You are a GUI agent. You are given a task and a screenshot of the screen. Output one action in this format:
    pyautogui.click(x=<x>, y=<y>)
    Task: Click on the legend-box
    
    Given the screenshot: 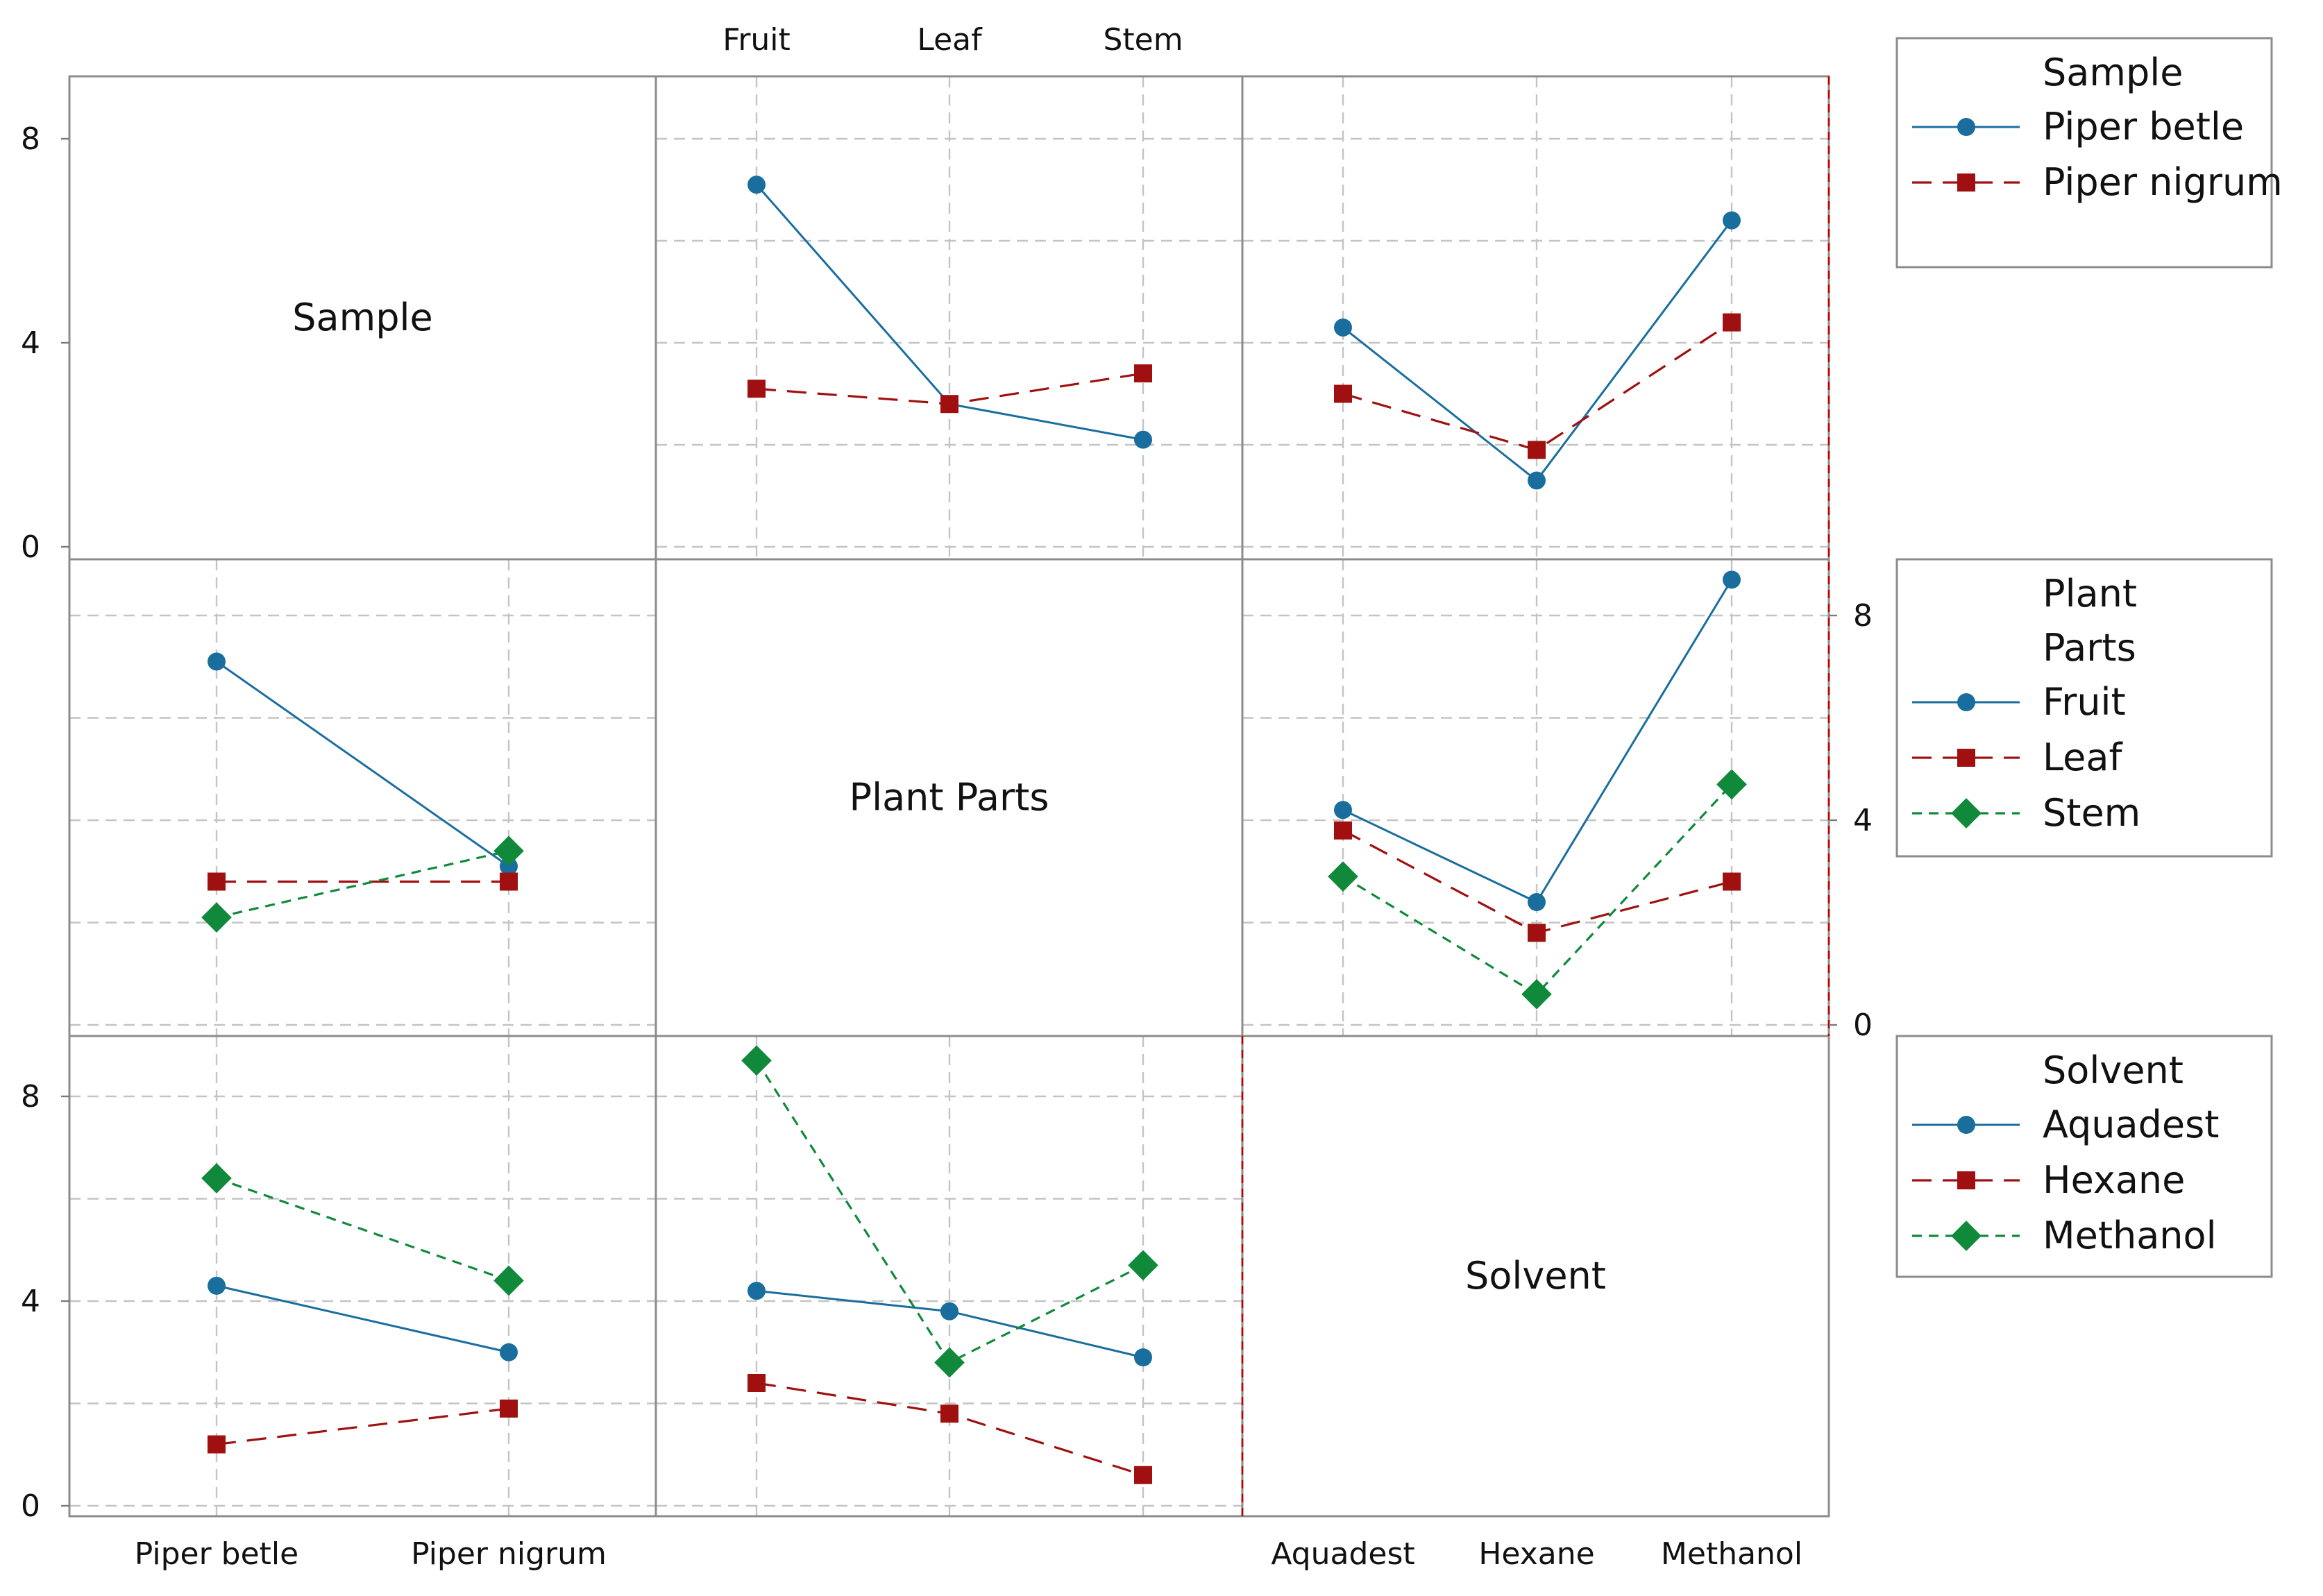 What is the action you would take?
    pyautogui.click(x=2084, y=153)
    